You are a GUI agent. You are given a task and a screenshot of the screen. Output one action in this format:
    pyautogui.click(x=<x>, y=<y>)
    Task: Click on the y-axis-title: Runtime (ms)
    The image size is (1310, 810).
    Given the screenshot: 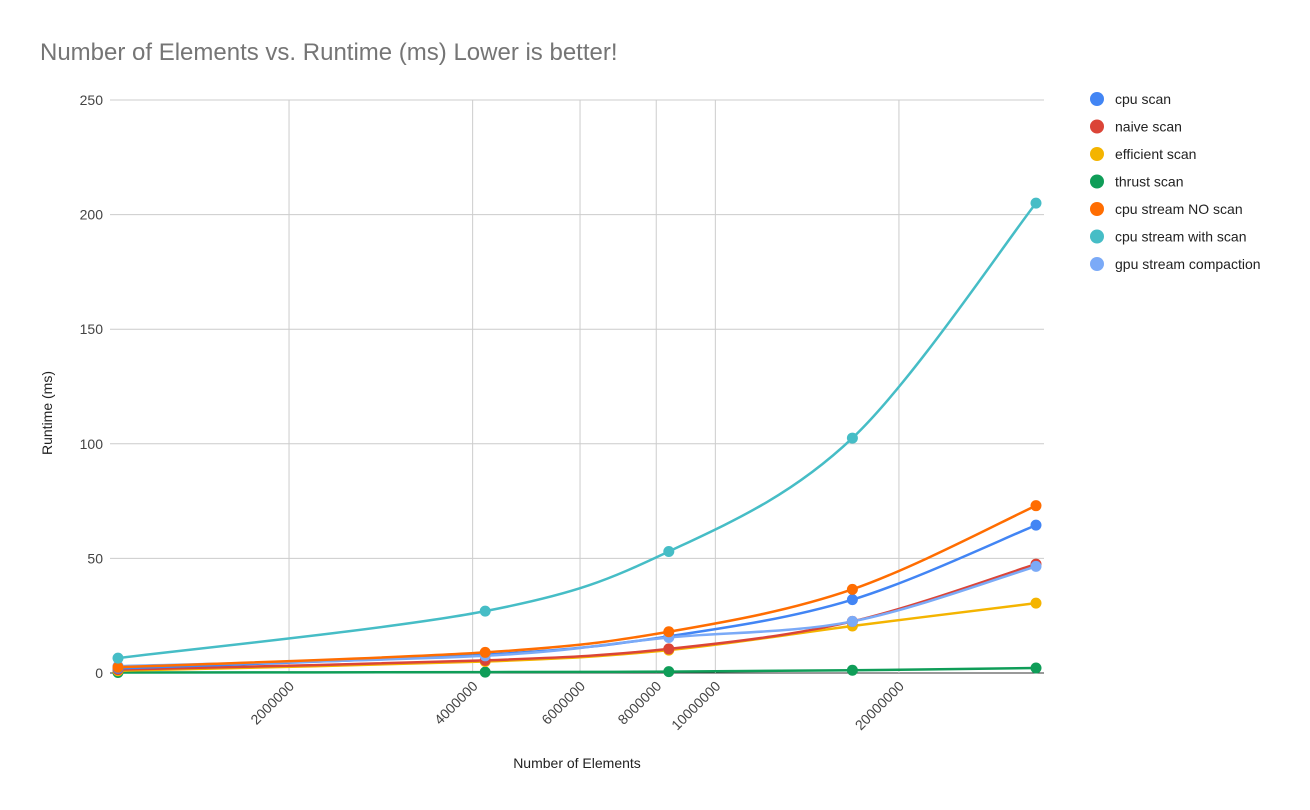 What is the action you would take?
    pyautogui.click(x=47, y=413)
    